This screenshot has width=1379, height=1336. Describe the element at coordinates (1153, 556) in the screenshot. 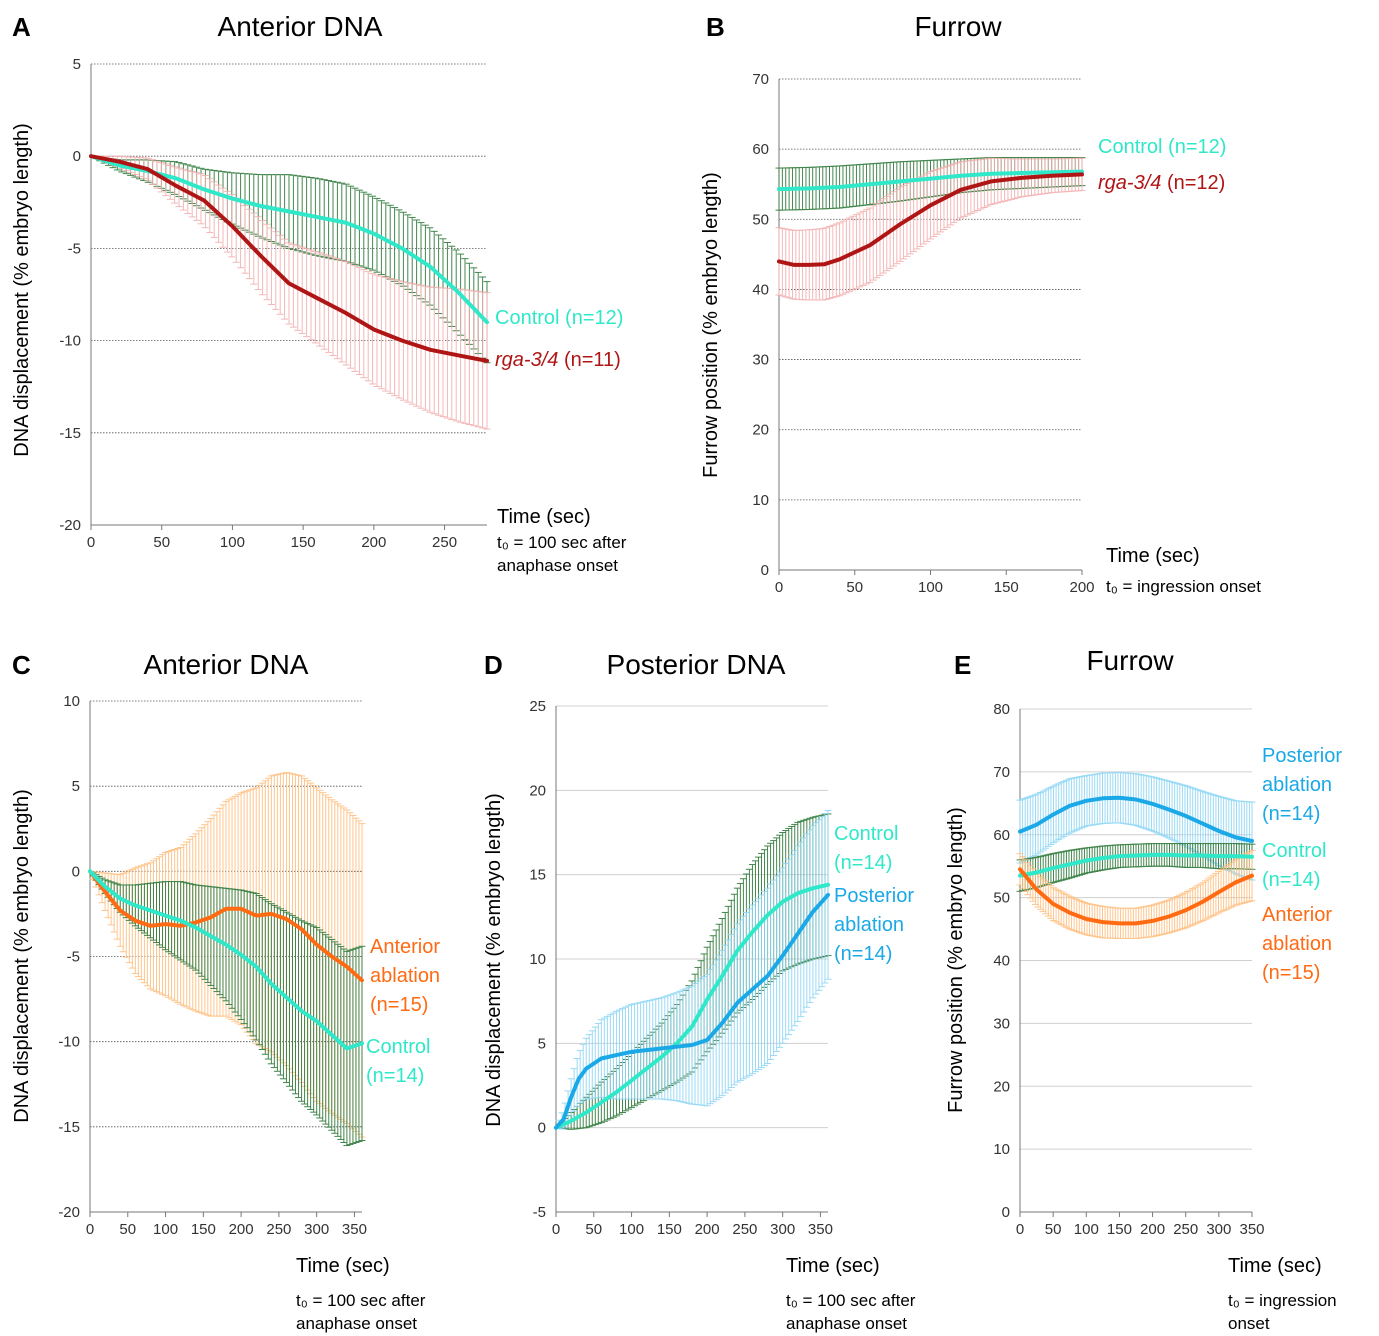

I see `panel-b-x-axis-label: Time (sec)` at that location.